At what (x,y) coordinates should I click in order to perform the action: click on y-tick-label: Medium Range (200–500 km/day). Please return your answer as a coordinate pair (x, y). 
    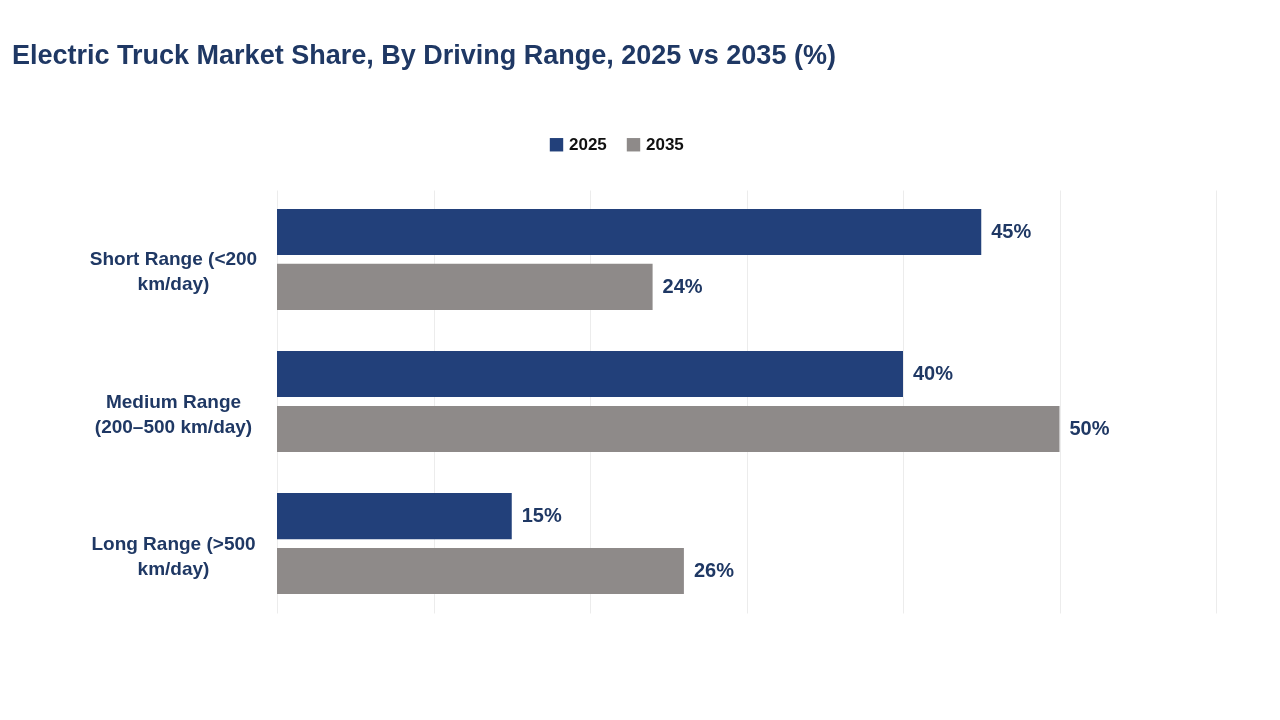
    Looking at the image, I should click on (173, 413).